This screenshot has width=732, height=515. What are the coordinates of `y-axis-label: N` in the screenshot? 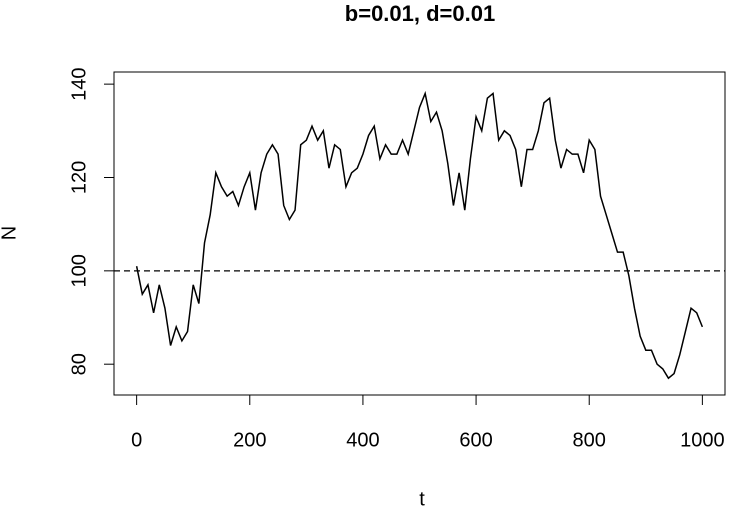 It's located at (10, 233).